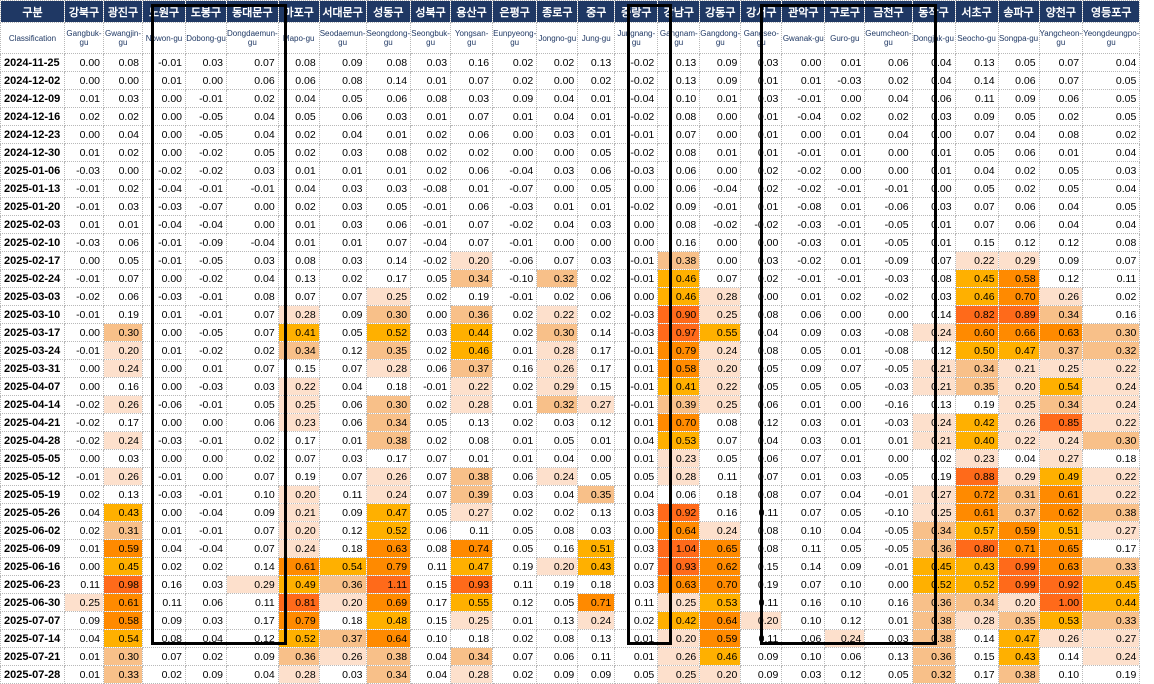 The width and height of the screenshot is (1154, 684). What do you see at coordinates (557, 602) in the screenshot?
I see `change-value-cell: 0.05` at bounding box center [557, 602].